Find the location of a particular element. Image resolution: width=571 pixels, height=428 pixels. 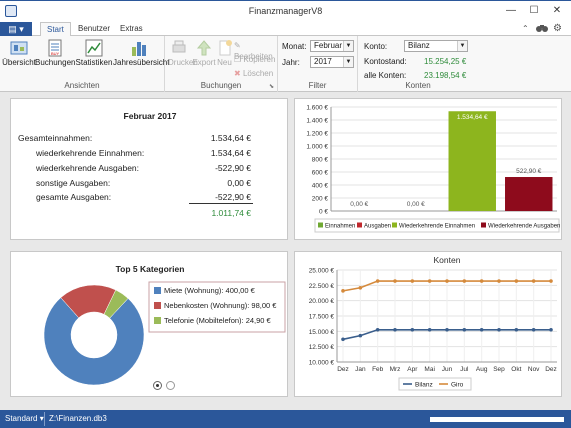

ribbon-group-filter: Monat: Februar ▼ Jahr: 2017 ▼ Filter is located at coordinates (318, 64).